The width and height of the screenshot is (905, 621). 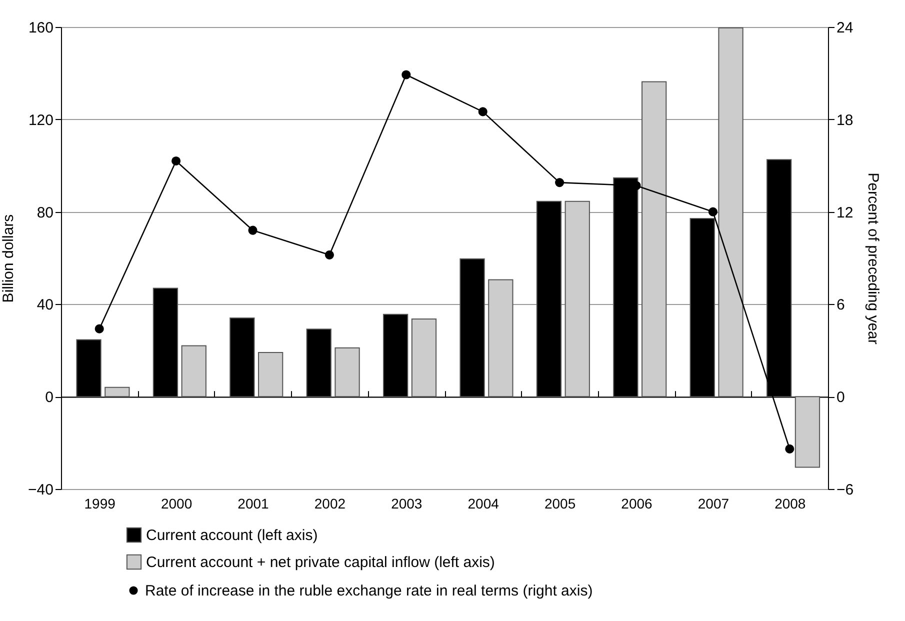 What do you see at coordinates (369, 591) in the screenshot?
I see `legend-label: Rate of increase in the ruble exchange rate in real terms (right axis)` at bounding box center [369, 591].